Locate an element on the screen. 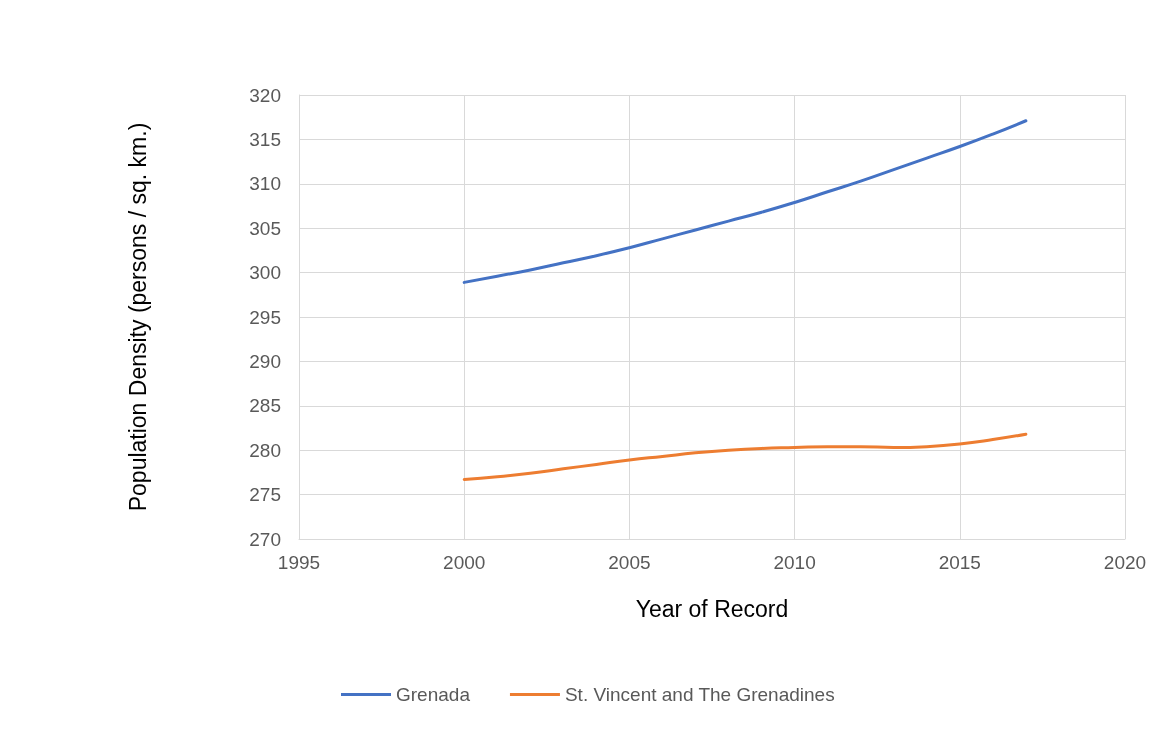  x-axis-title: Year of Record is located at coordinates (712, 608).